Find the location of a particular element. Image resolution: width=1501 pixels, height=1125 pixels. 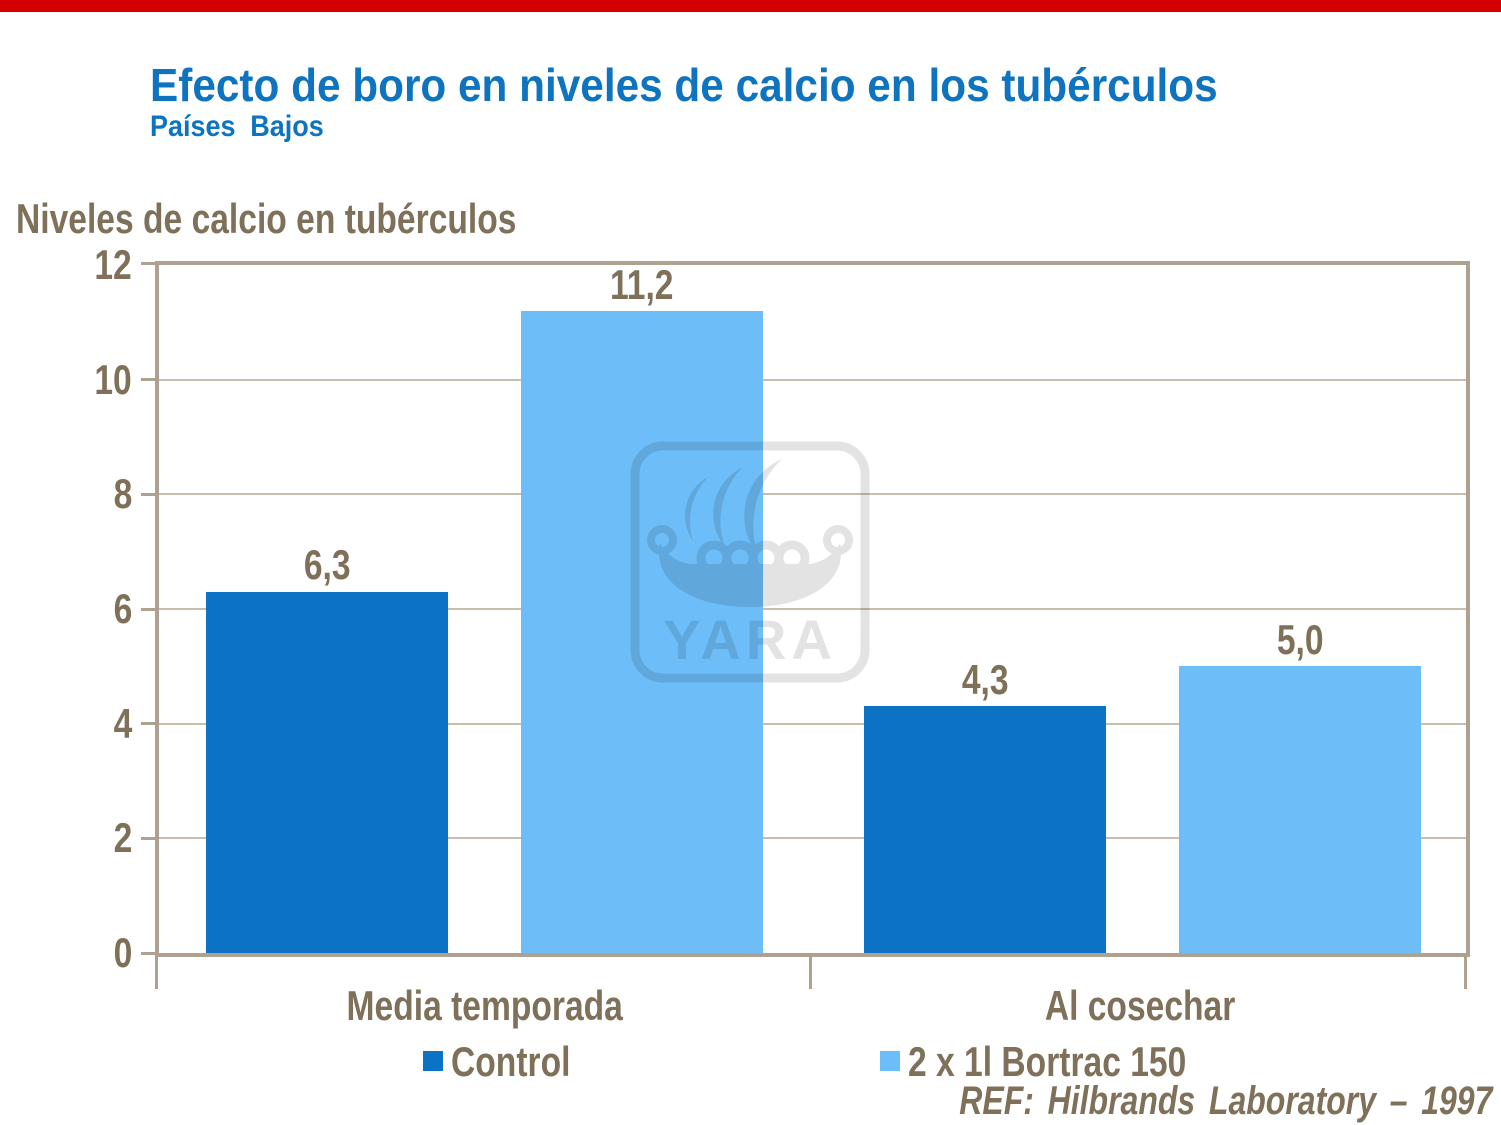

bar-value-text: 11,2 is located at coordinates (642, 284).